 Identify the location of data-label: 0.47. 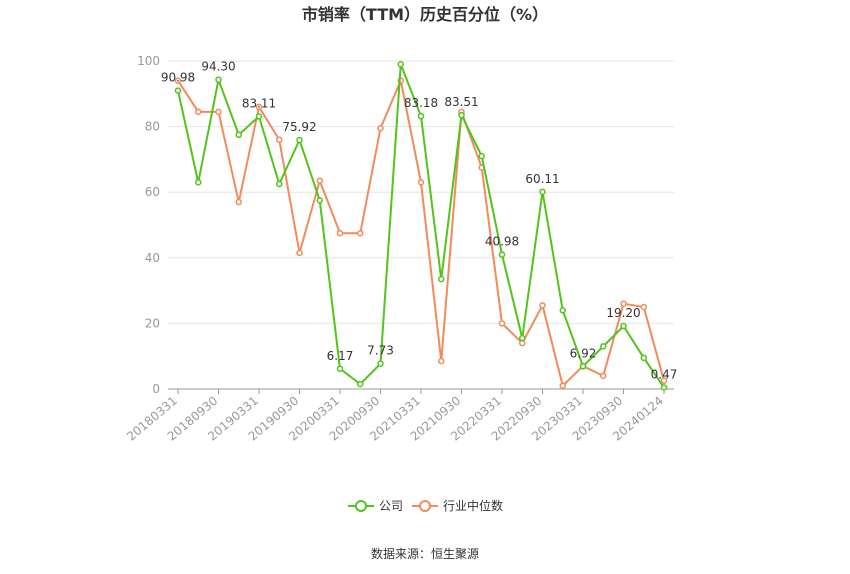
(664, 374).